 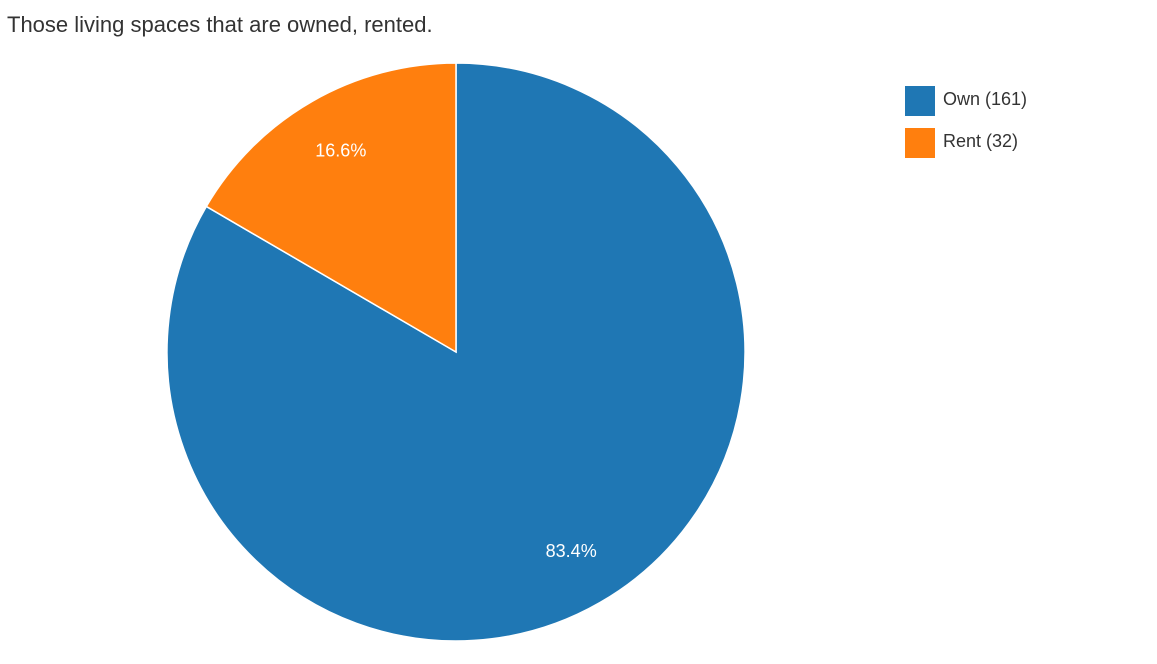 What do you see at coordinates (331, 208) in the screenshot?
I see `pie-slice` at bounding box center [331, 208].